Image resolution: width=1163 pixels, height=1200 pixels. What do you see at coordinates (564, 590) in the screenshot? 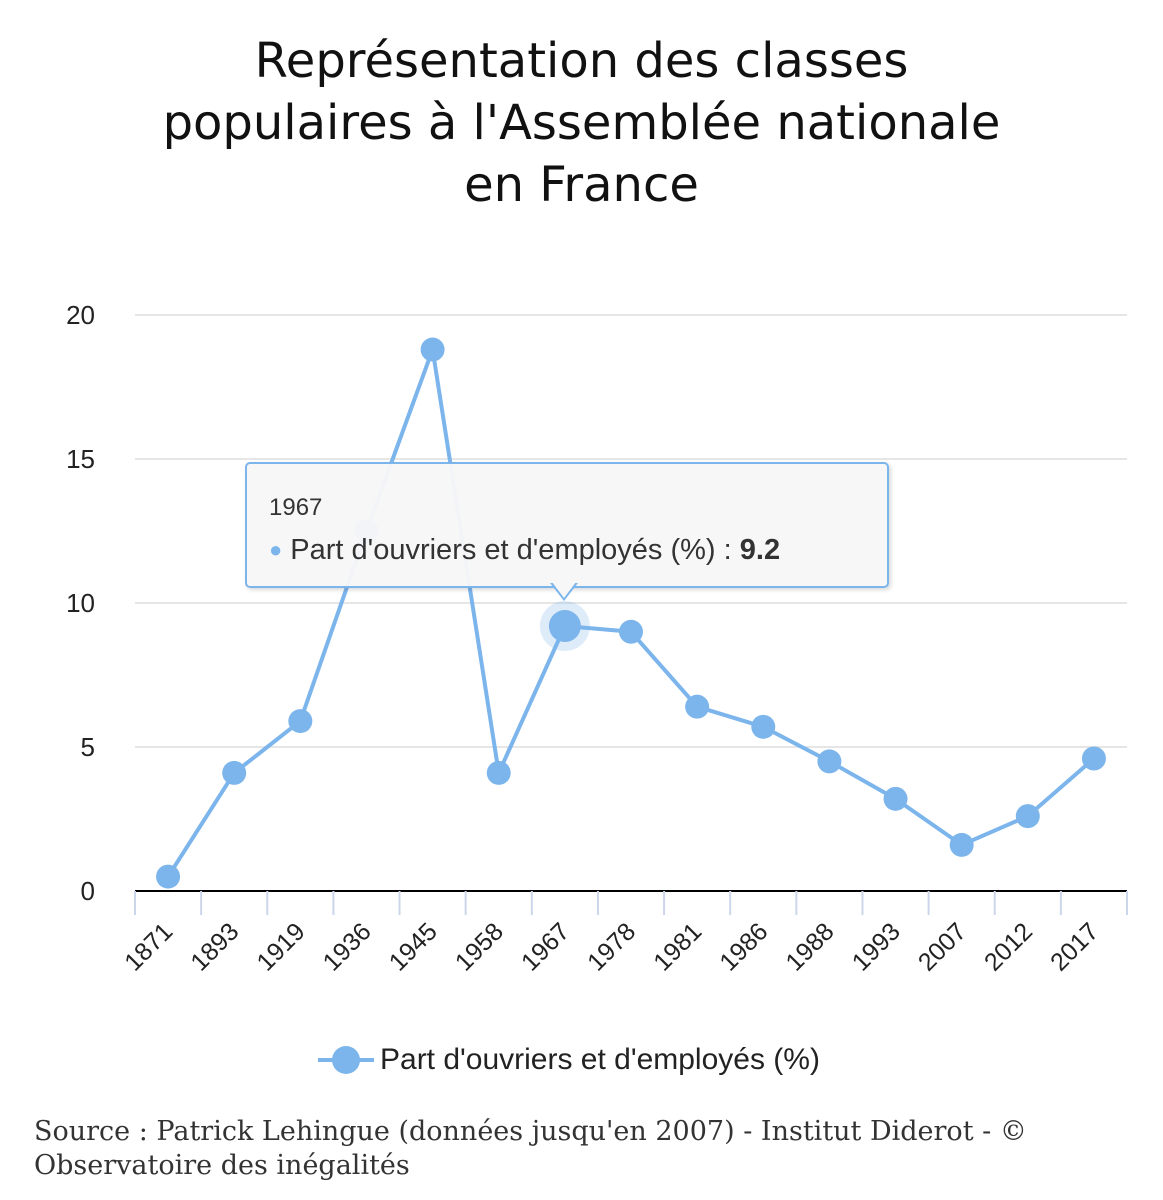
I see `tooltip-pointer-fill` at bounding box center [564, 590].